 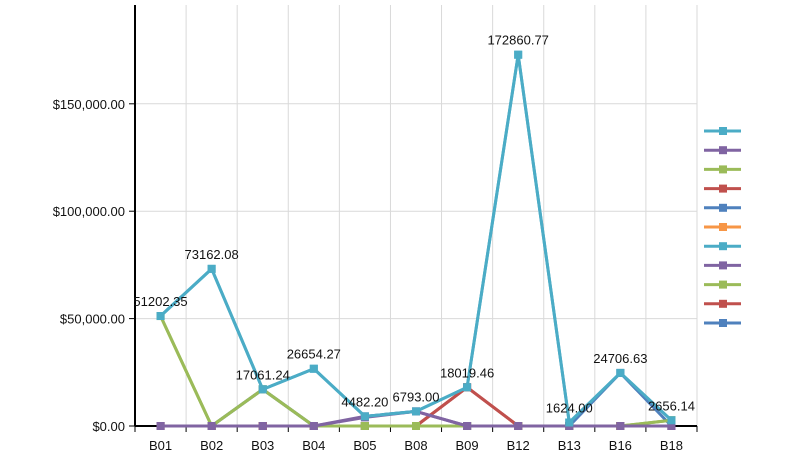 I want to click on x-tick-label: B09, so click(x=467, y=445).